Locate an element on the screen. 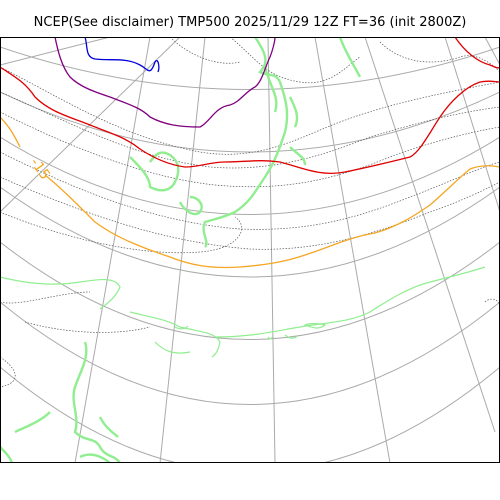 The height and width of the screenshot is (500, 500). contour-purple is located at coordinates (165, 82).